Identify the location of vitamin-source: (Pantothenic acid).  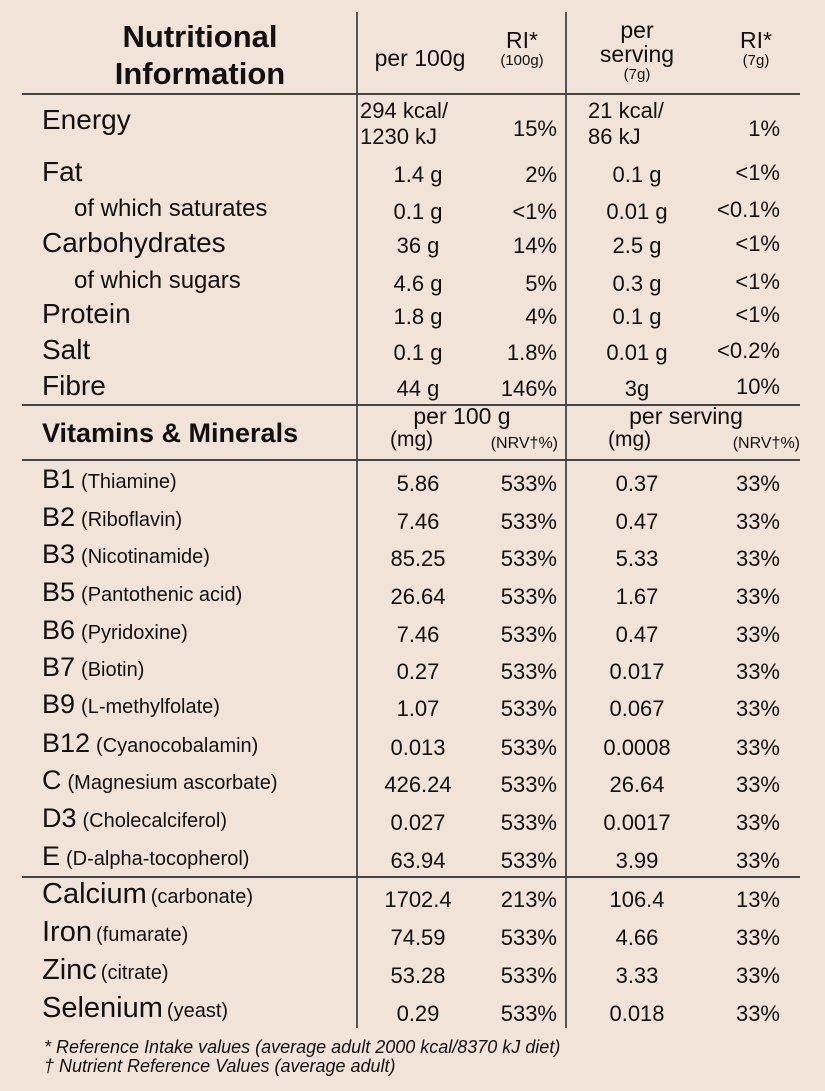
(162, 595).